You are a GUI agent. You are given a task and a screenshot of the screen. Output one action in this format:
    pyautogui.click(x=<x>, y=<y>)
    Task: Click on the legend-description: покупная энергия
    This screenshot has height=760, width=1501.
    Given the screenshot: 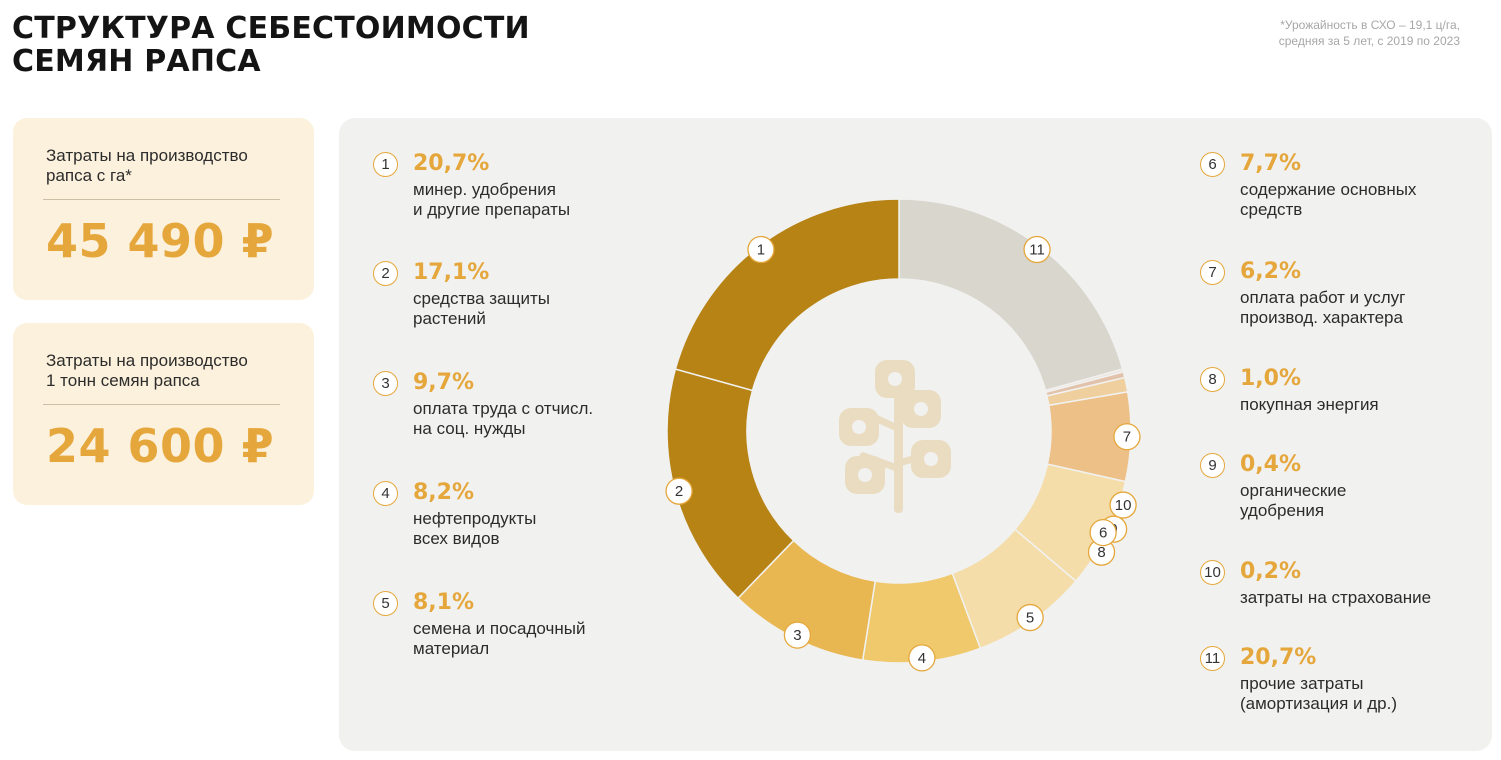 What is the action you would take?
    pyautogui.click(x=1309, y=405)
    